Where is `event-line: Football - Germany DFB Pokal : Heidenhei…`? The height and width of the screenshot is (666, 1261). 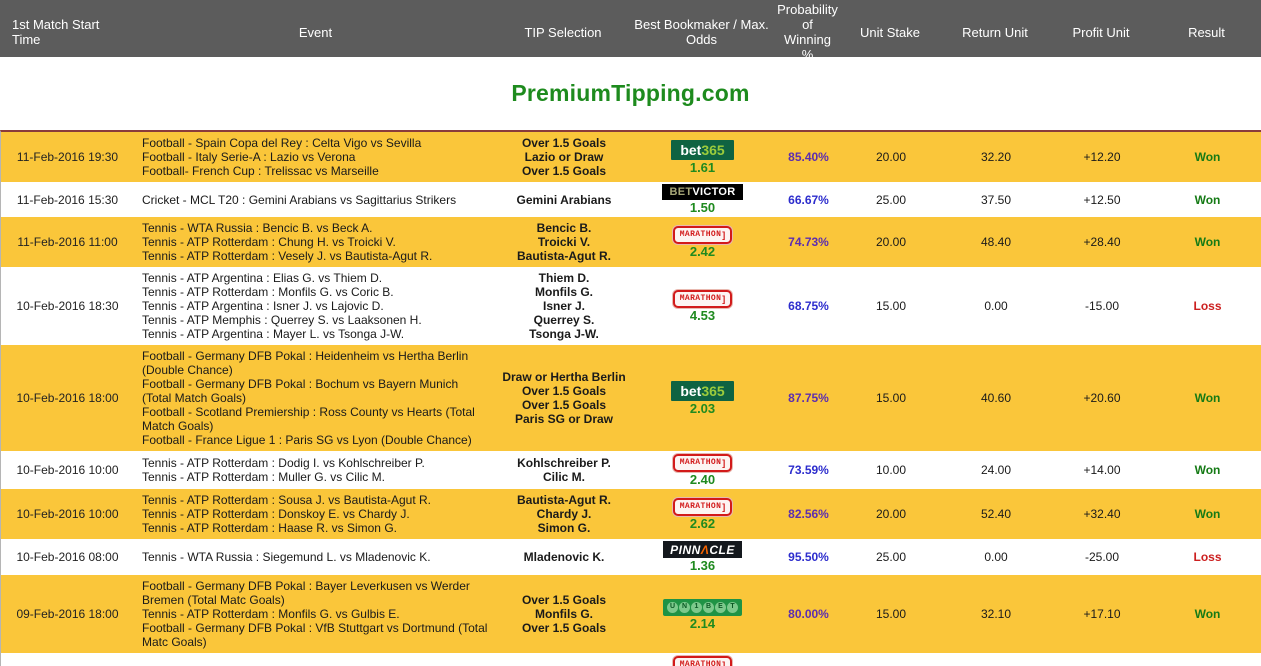 event-line: Football - Germany DFB Pokal : Heidenhei… is located at coordinates (305, 363).